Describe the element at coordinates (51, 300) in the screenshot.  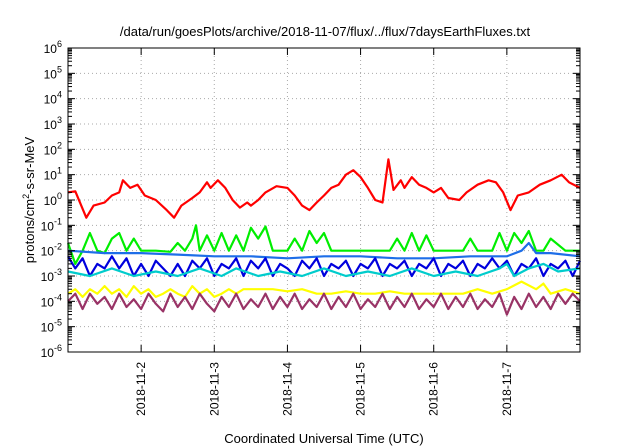
I see `y-tick-label: 10⁻⁴` at that location.